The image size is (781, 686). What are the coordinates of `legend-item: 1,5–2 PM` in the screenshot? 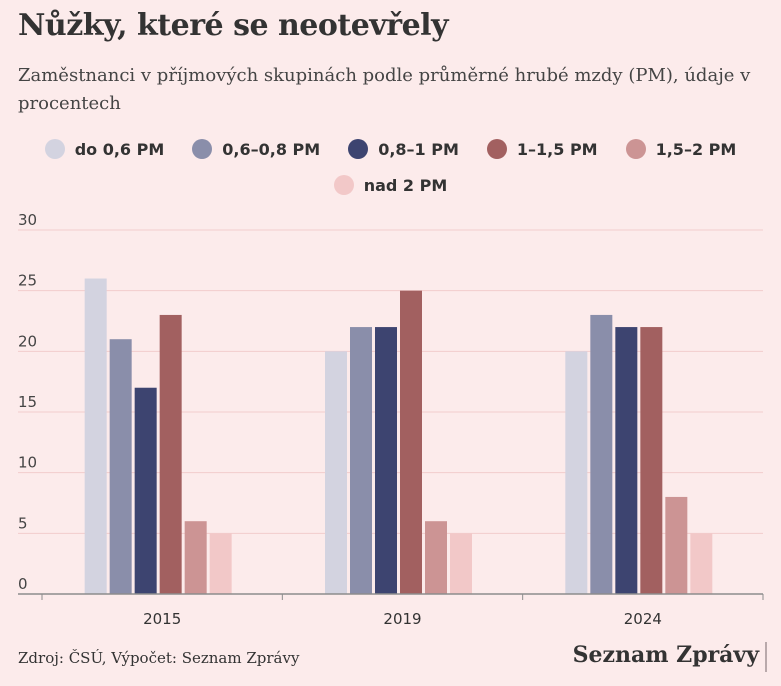 It's located at (681, 149).